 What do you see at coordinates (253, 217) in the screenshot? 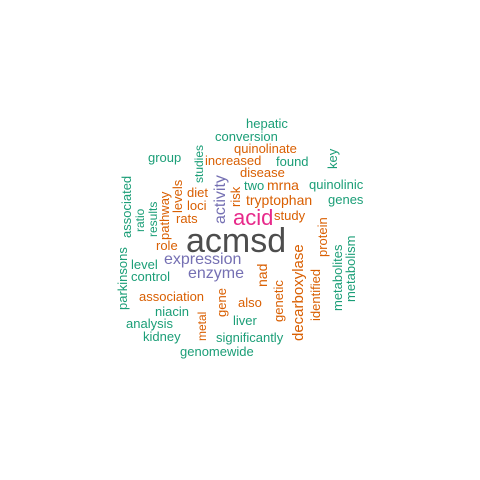
I see `word-acid: acid` at bounding box center [253, 217].